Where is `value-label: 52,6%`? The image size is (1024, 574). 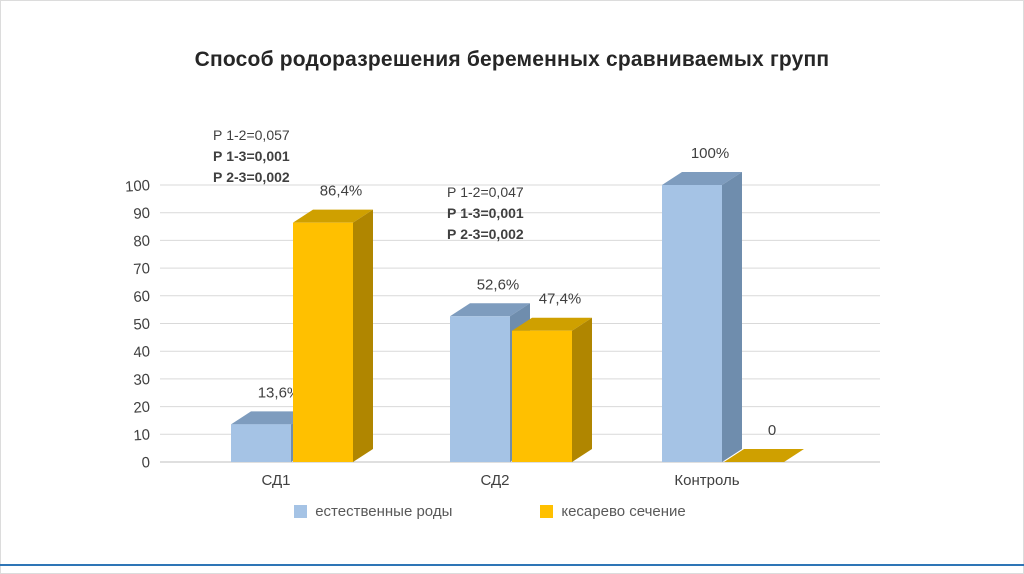 value-label: 52,6% is located at coordinates (498, 284).